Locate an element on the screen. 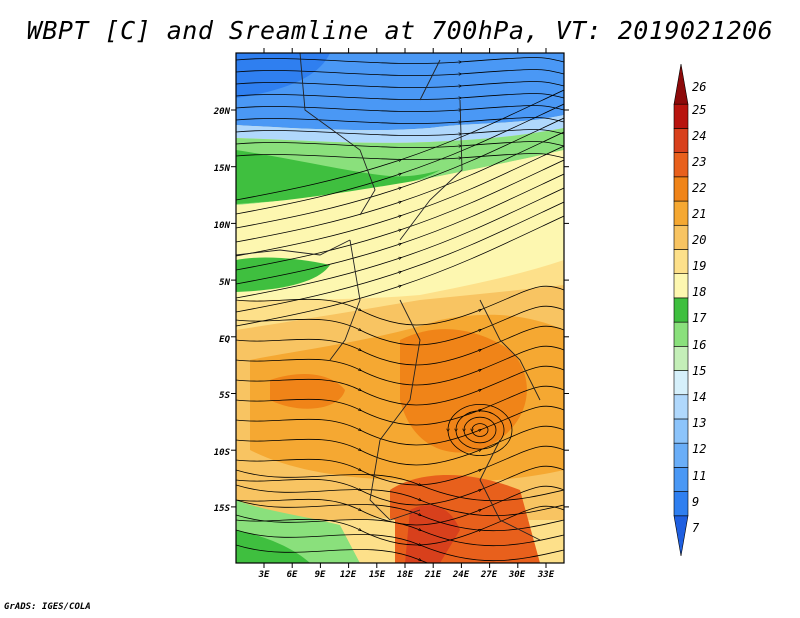 The width and height of the screenshot is (800, 618). lat-tick-label: 20N is located at coordinates (222, 112).